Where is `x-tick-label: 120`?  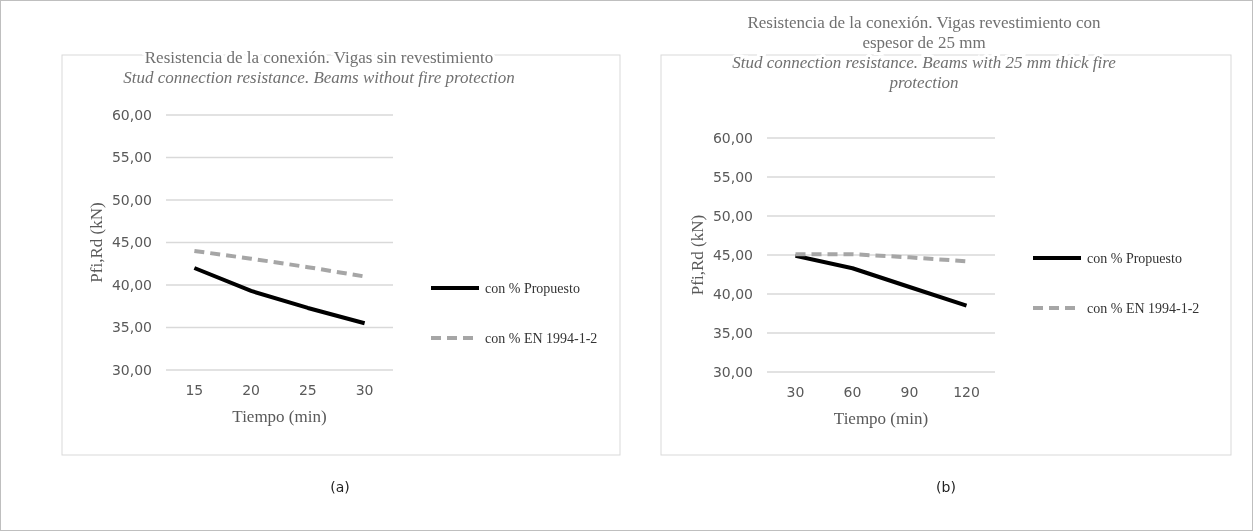
x-tick-label: 120 is located at coordinates (966, 392).